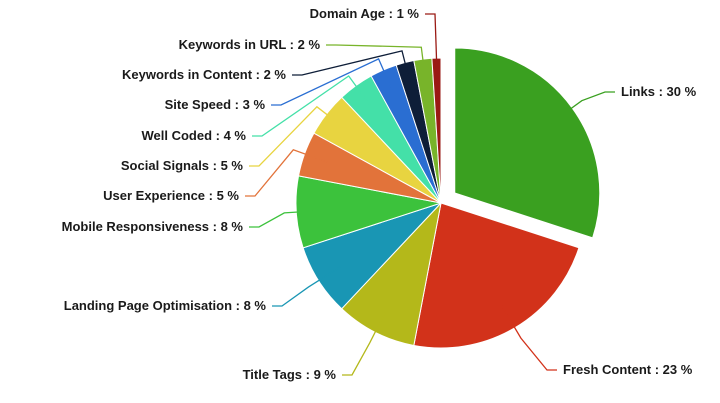 Image resolution: width=720 pixels, height=403 pixels. I want to click on leader-line-social-signals, so click(298, 136).